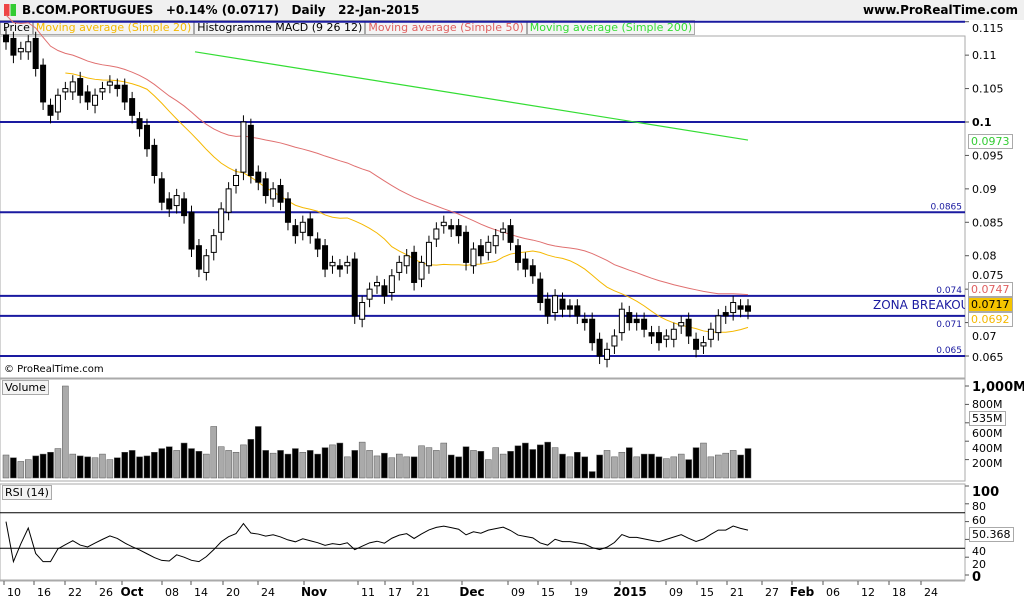 The width and height of the screenshot is (1024, 600). What do you see at coordinates (979, 506) in the screenshot?
I see `rsi-axis-label: 80` at bounding box center [979, 506].